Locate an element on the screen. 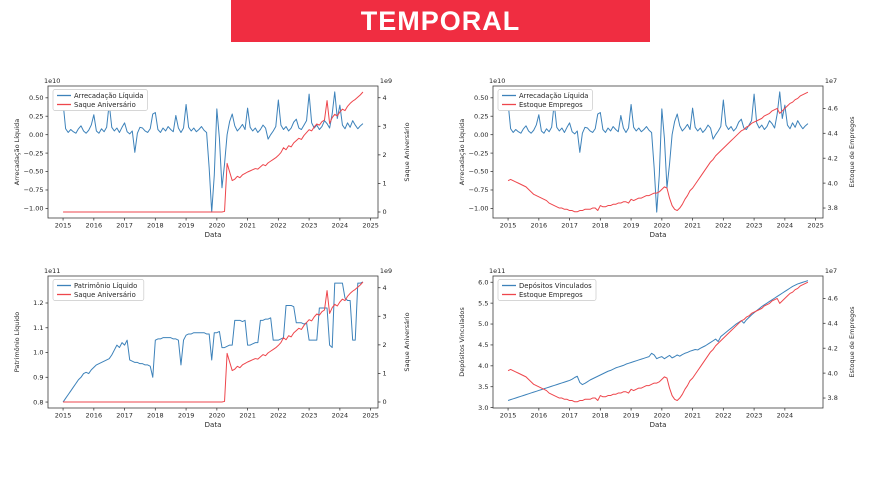 The image size is (880, 494). y-right-tick-label: 4.4 is located at coordinates (833, 324).